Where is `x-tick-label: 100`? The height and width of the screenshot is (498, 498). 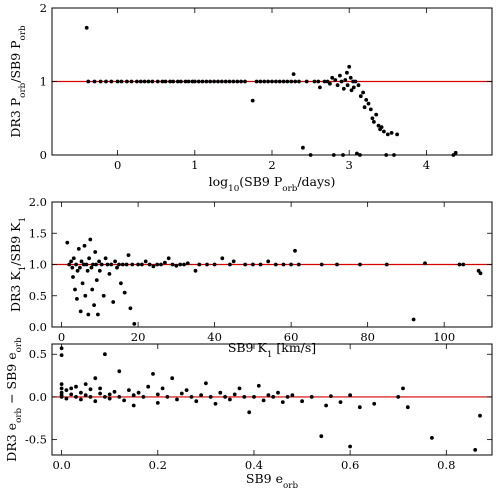
x-tick-label: 100 is located at coordinates (444, 337).